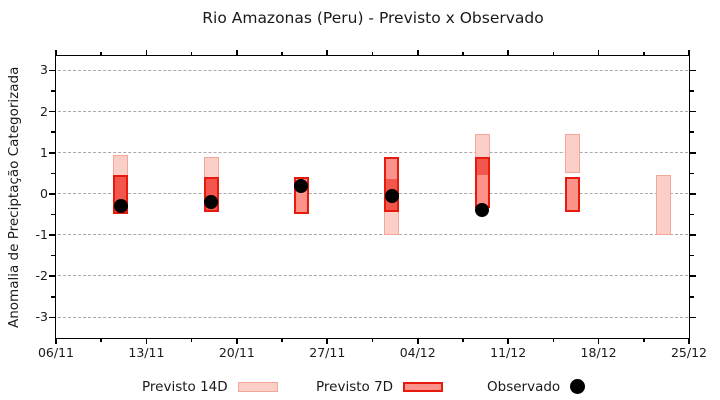 This screenshot has height=400, width=720. I want to click on x-axis-tick-label: 27/11, so click(327, 352).